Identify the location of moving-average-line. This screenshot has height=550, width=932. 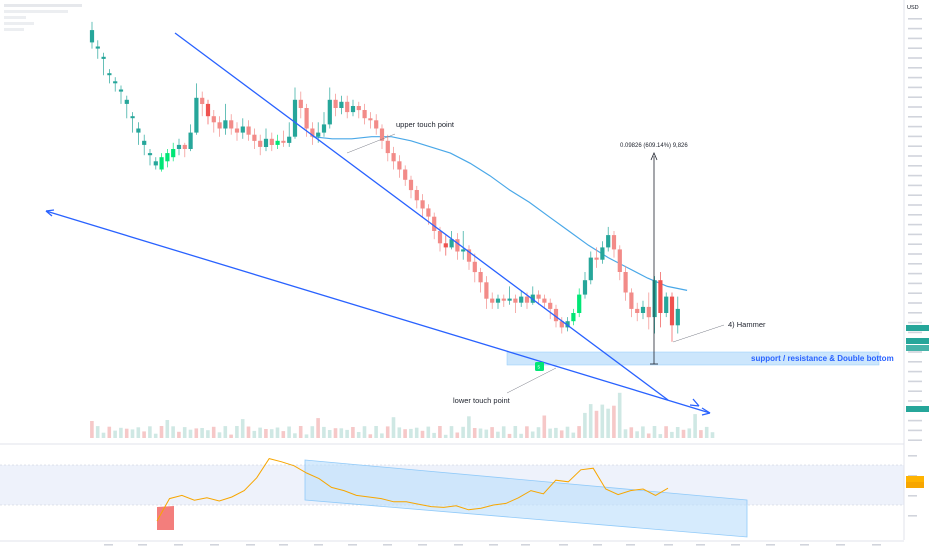
(500, 213).